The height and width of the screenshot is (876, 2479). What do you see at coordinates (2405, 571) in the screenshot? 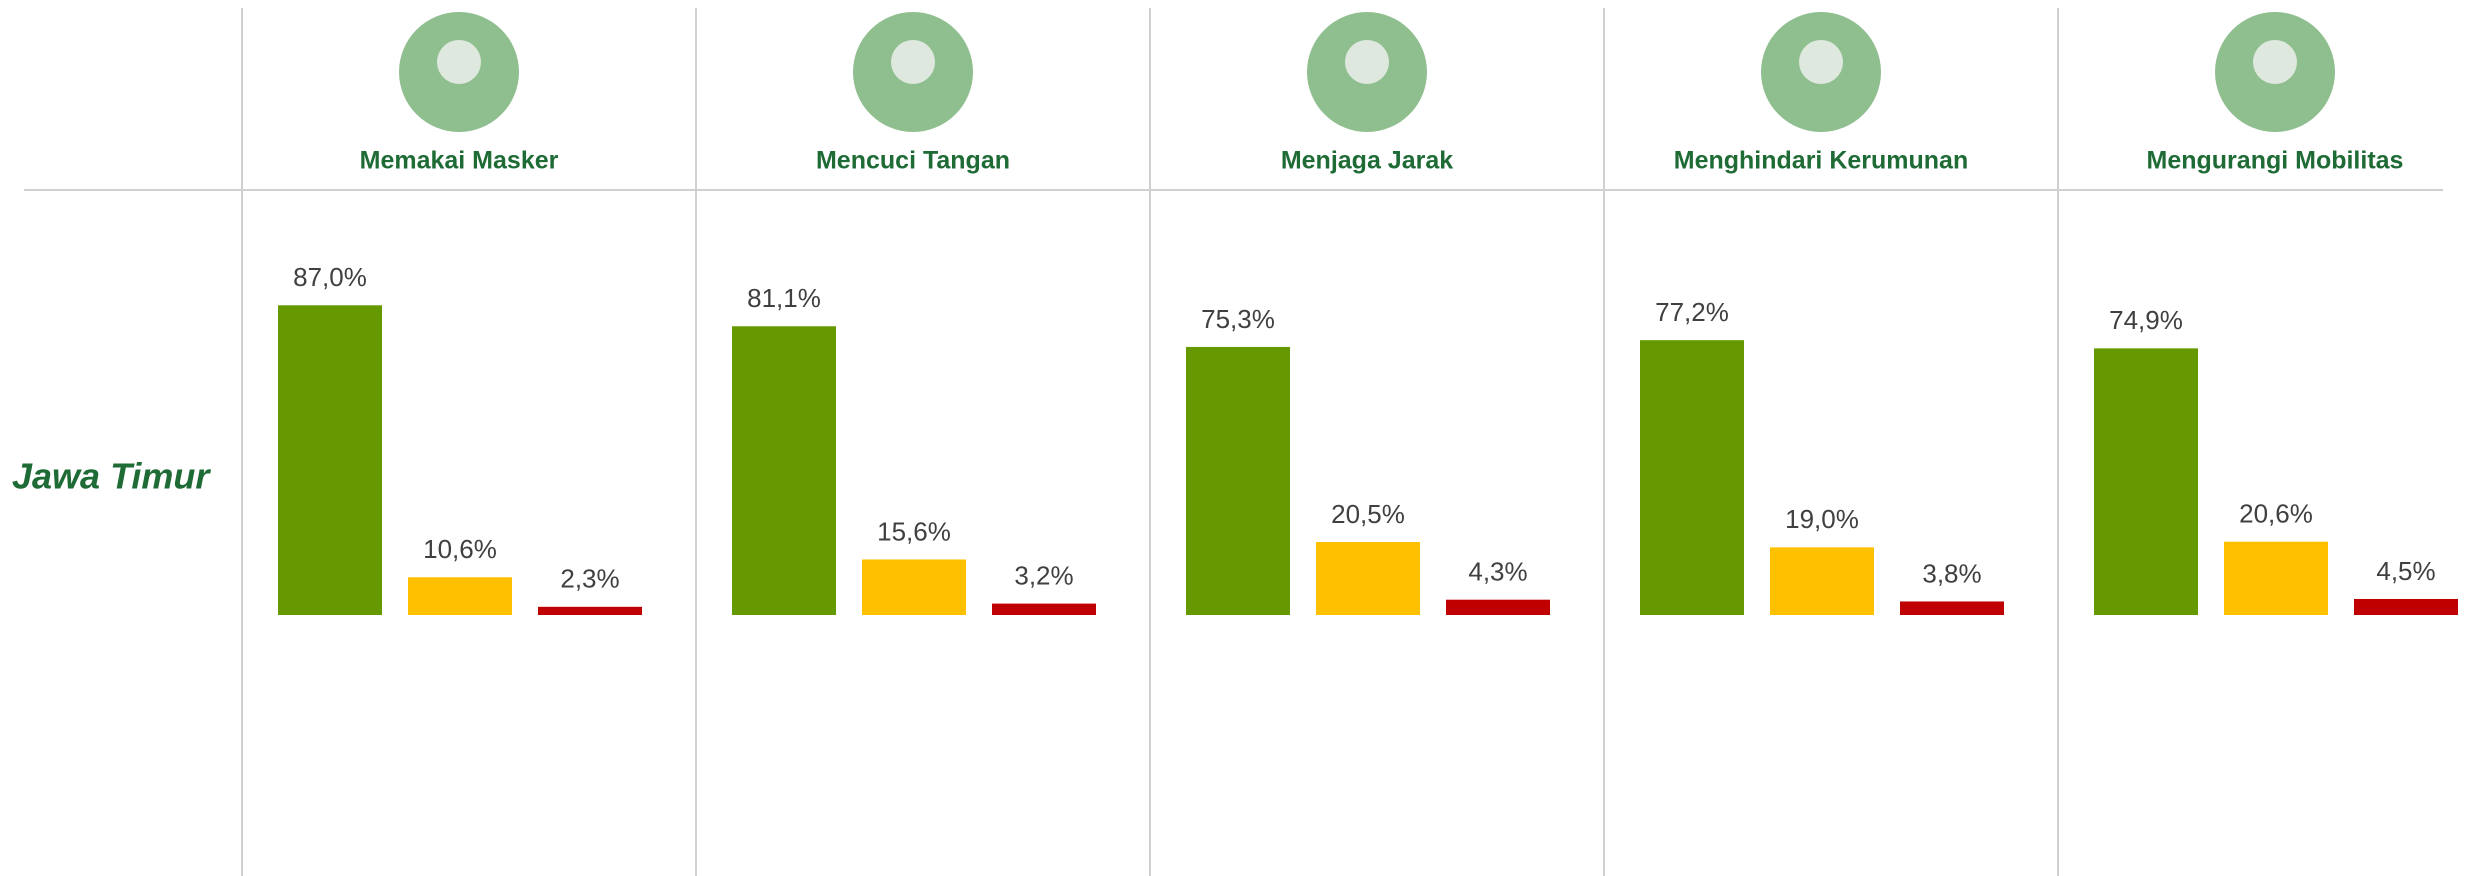
I see `value-label: 4,5%` at bounding box center [2405, 571].